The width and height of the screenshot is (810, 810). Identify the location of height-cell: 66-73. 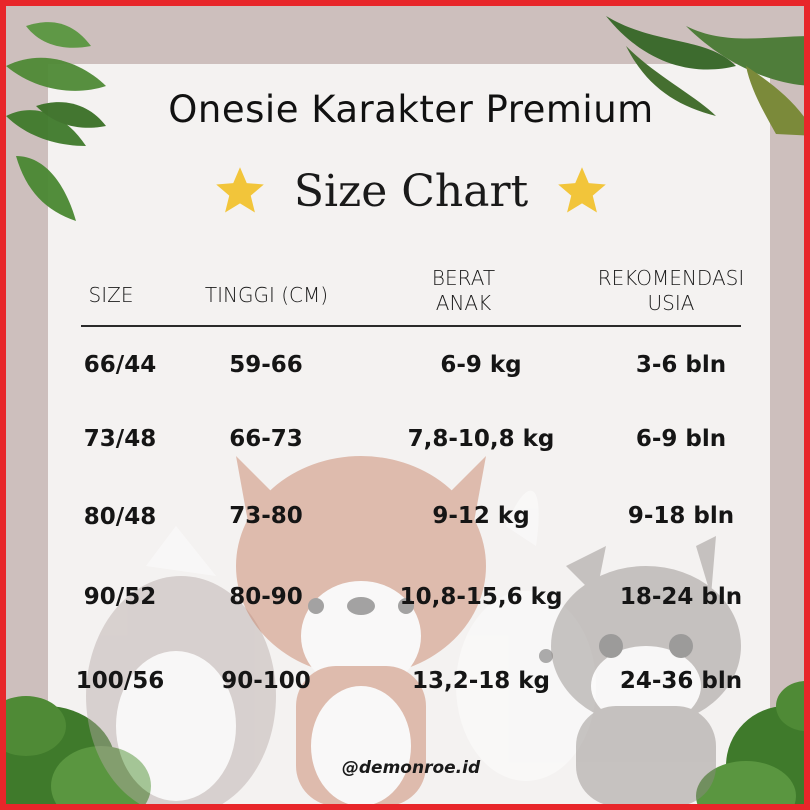
(266, 439).